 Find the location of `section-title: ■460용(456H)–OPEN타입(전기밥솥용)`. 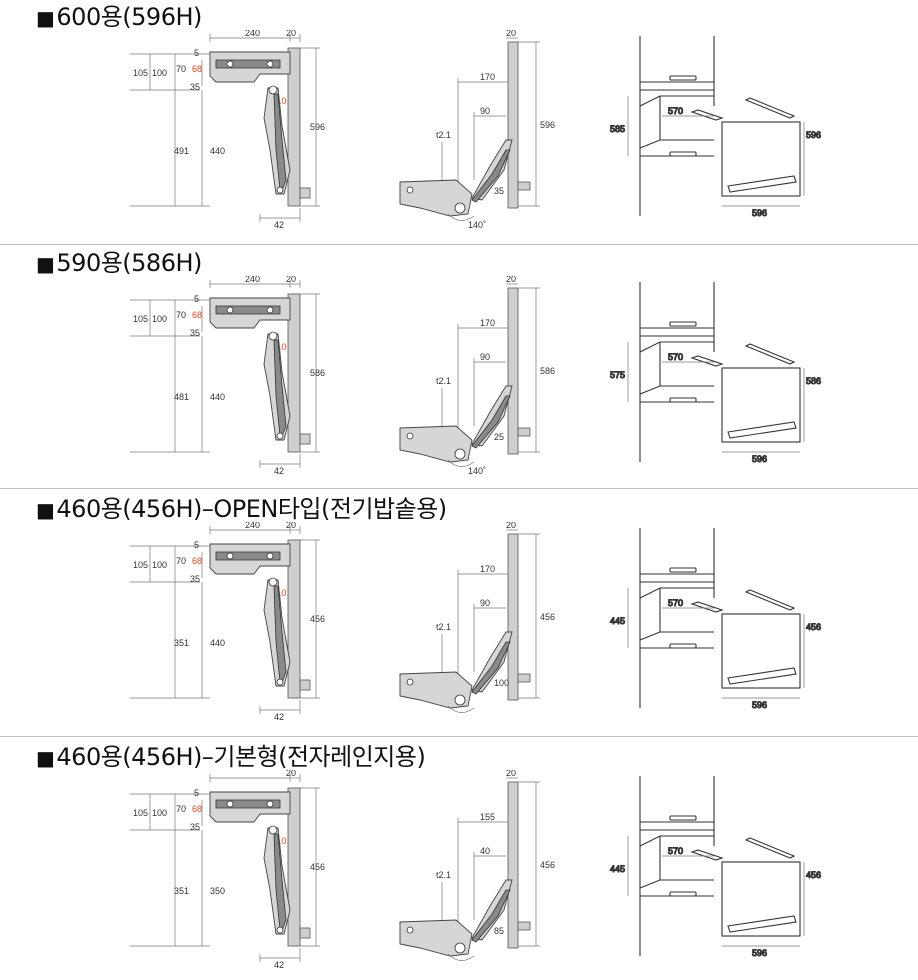

section-title: ■460용(456H)–OPEN타입(전기밥솥용) is located at coordinates (241, 509).